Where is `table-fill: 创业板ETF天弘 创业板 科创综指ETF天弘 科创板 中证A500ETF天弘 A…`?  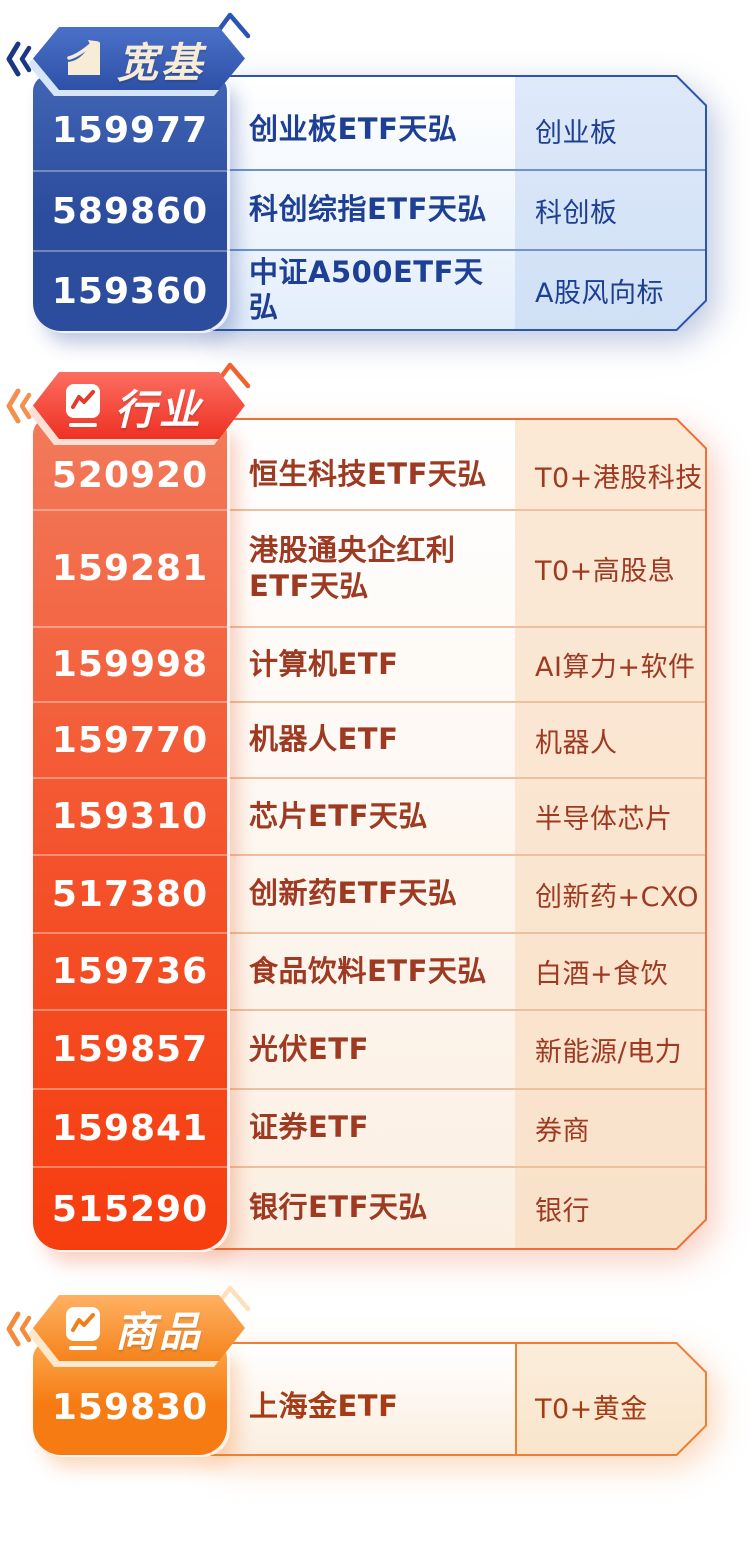
table-fill: 创业板ETF天弘 创业板 科创综指ETF天弘 科创板 中证A500ETF天弘 A… is located at coordinates (458, 203).